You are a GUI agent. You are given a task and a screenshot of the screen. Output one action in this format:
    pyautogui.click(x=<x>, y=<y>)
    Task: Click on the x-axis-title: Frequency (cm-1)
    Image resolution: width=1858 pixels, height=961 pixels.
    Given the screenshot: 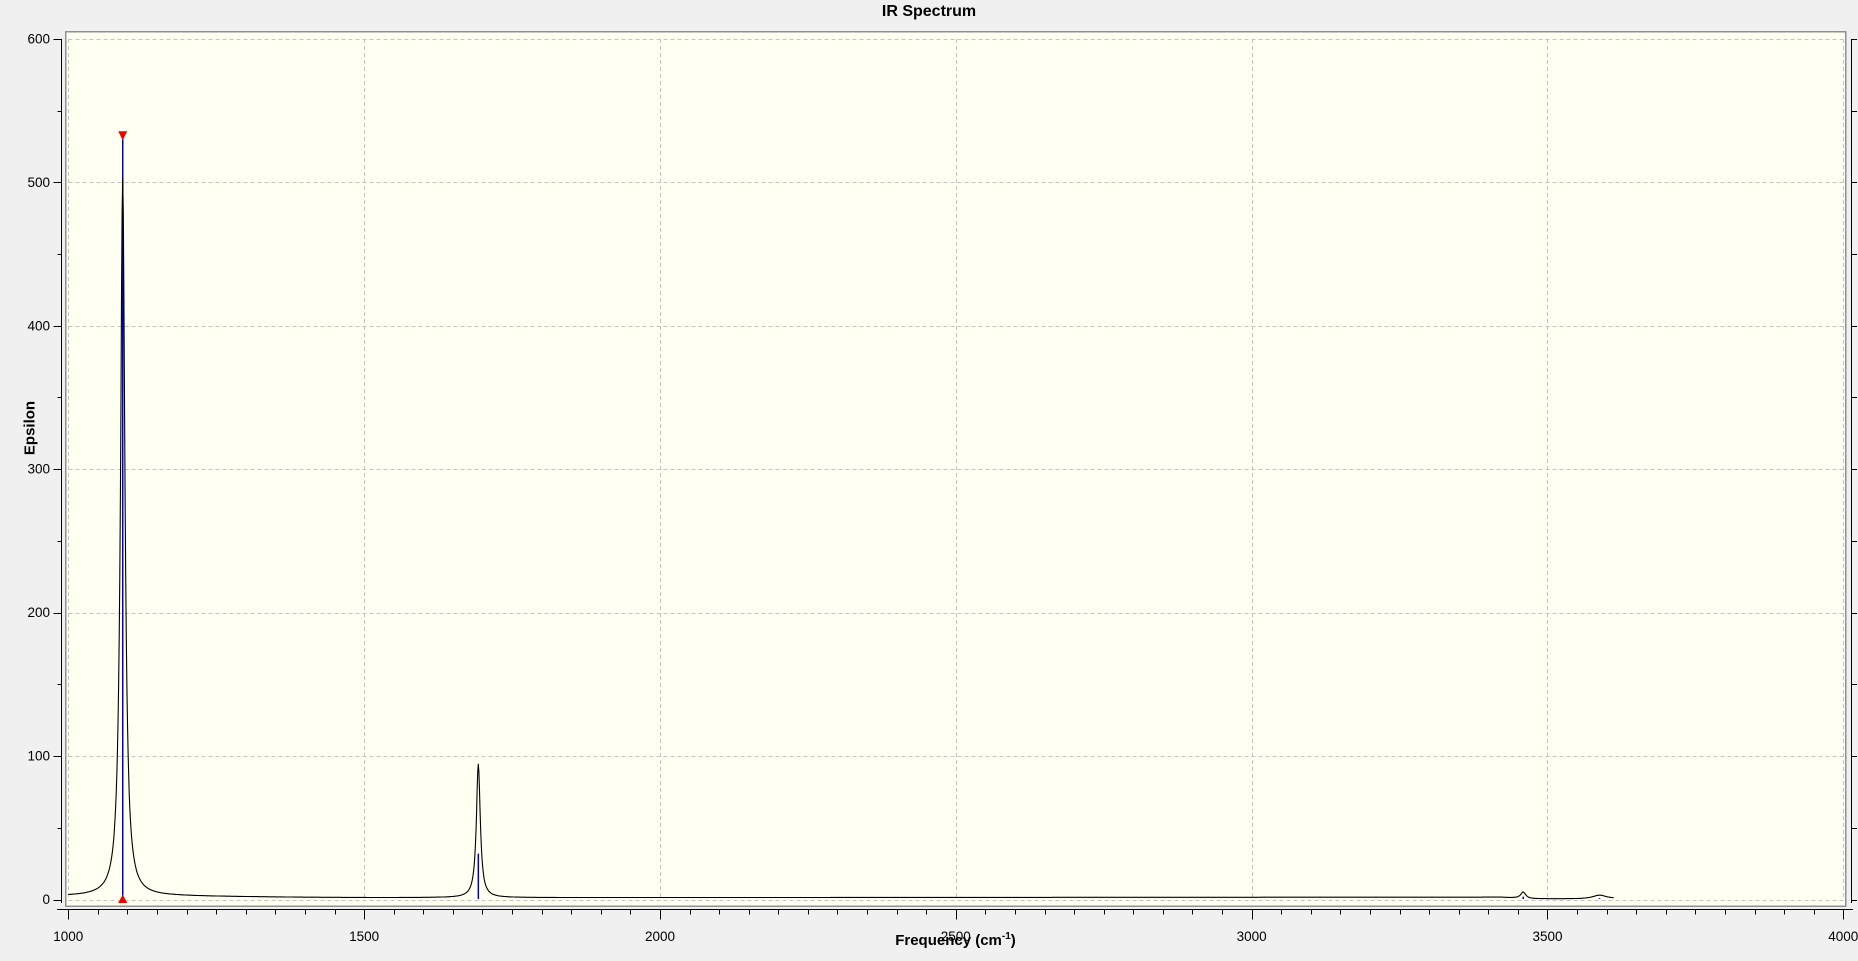 What is the action you would take?
    pyautogui.click(x=955, y=940)
    